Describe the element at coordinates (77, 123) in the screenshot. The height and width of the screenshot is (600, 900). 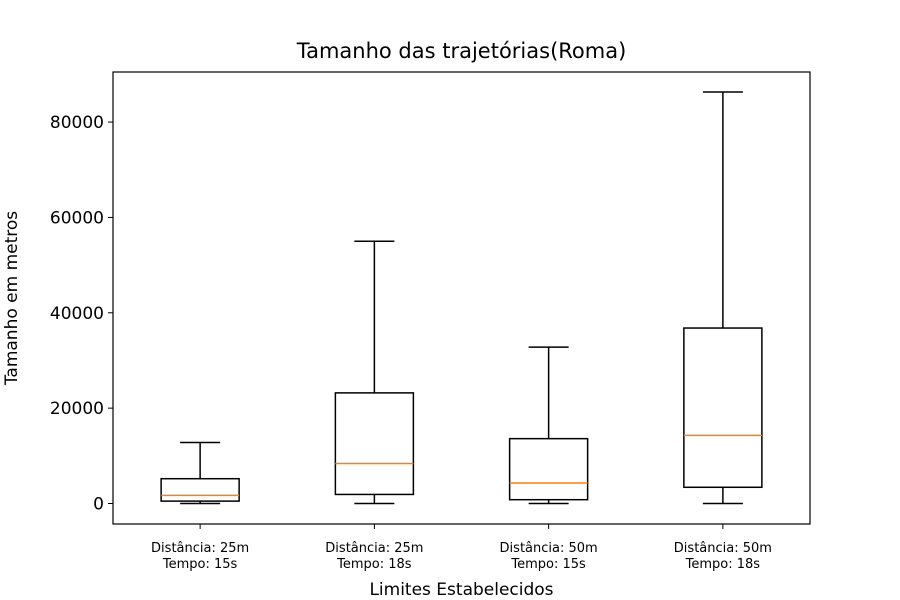
I see `y-tick-label: 80000` at that location.